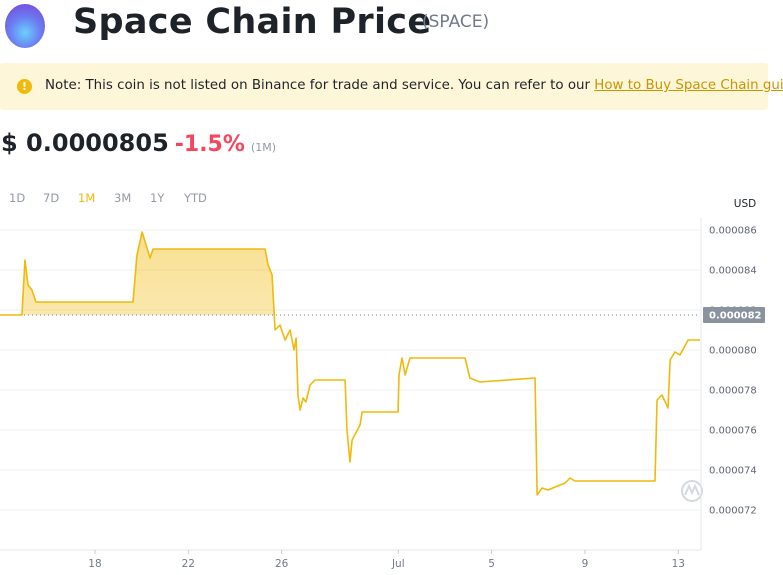  I want to click on range-tab: YTD, so click(195, 198).